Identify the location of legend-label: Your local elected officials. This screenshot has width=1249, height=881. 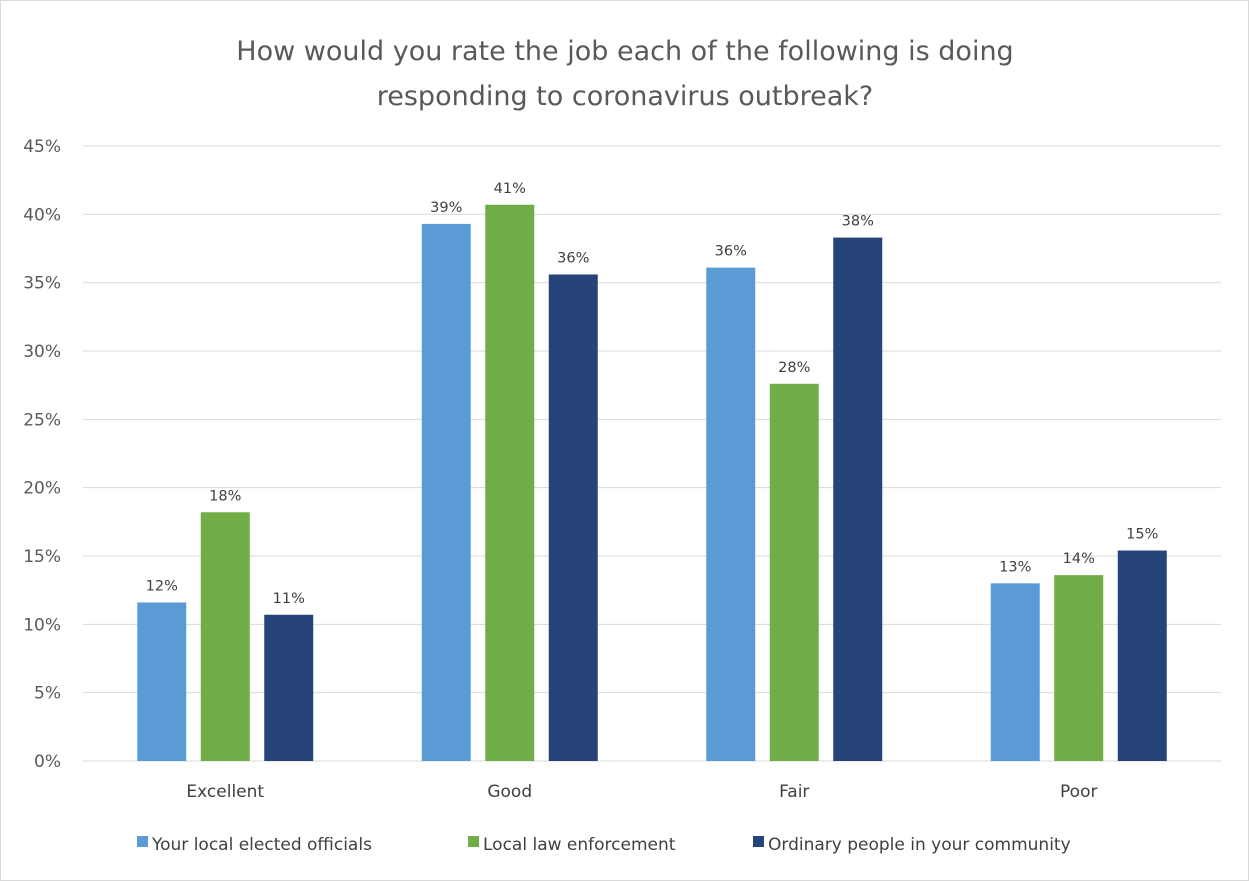
(261, 845).